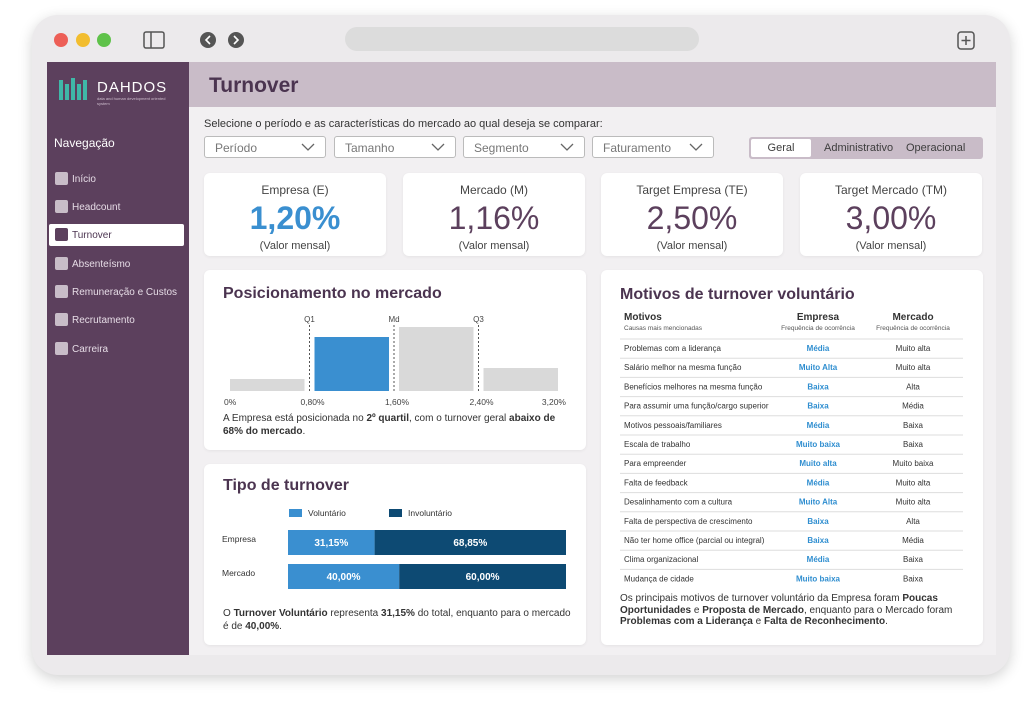 The height and width of the screenshot is (703, 1024). Describe the element at coordinates (83, 40) in the screenshot. I see `minimize-button` at that location.